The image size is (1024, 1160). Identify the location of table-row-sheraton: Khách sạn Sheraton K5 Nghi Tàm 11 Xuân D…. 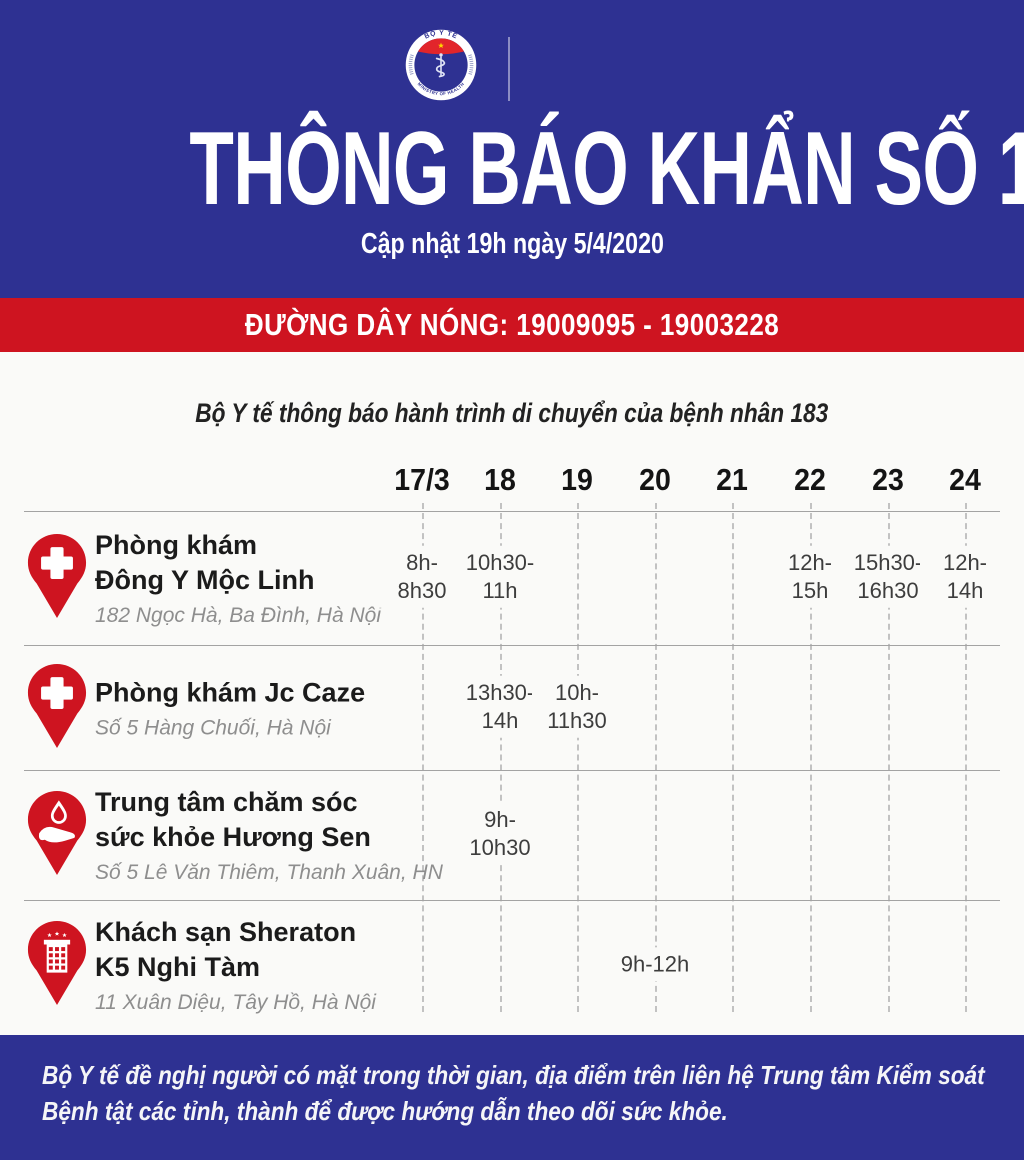
(512, 965).